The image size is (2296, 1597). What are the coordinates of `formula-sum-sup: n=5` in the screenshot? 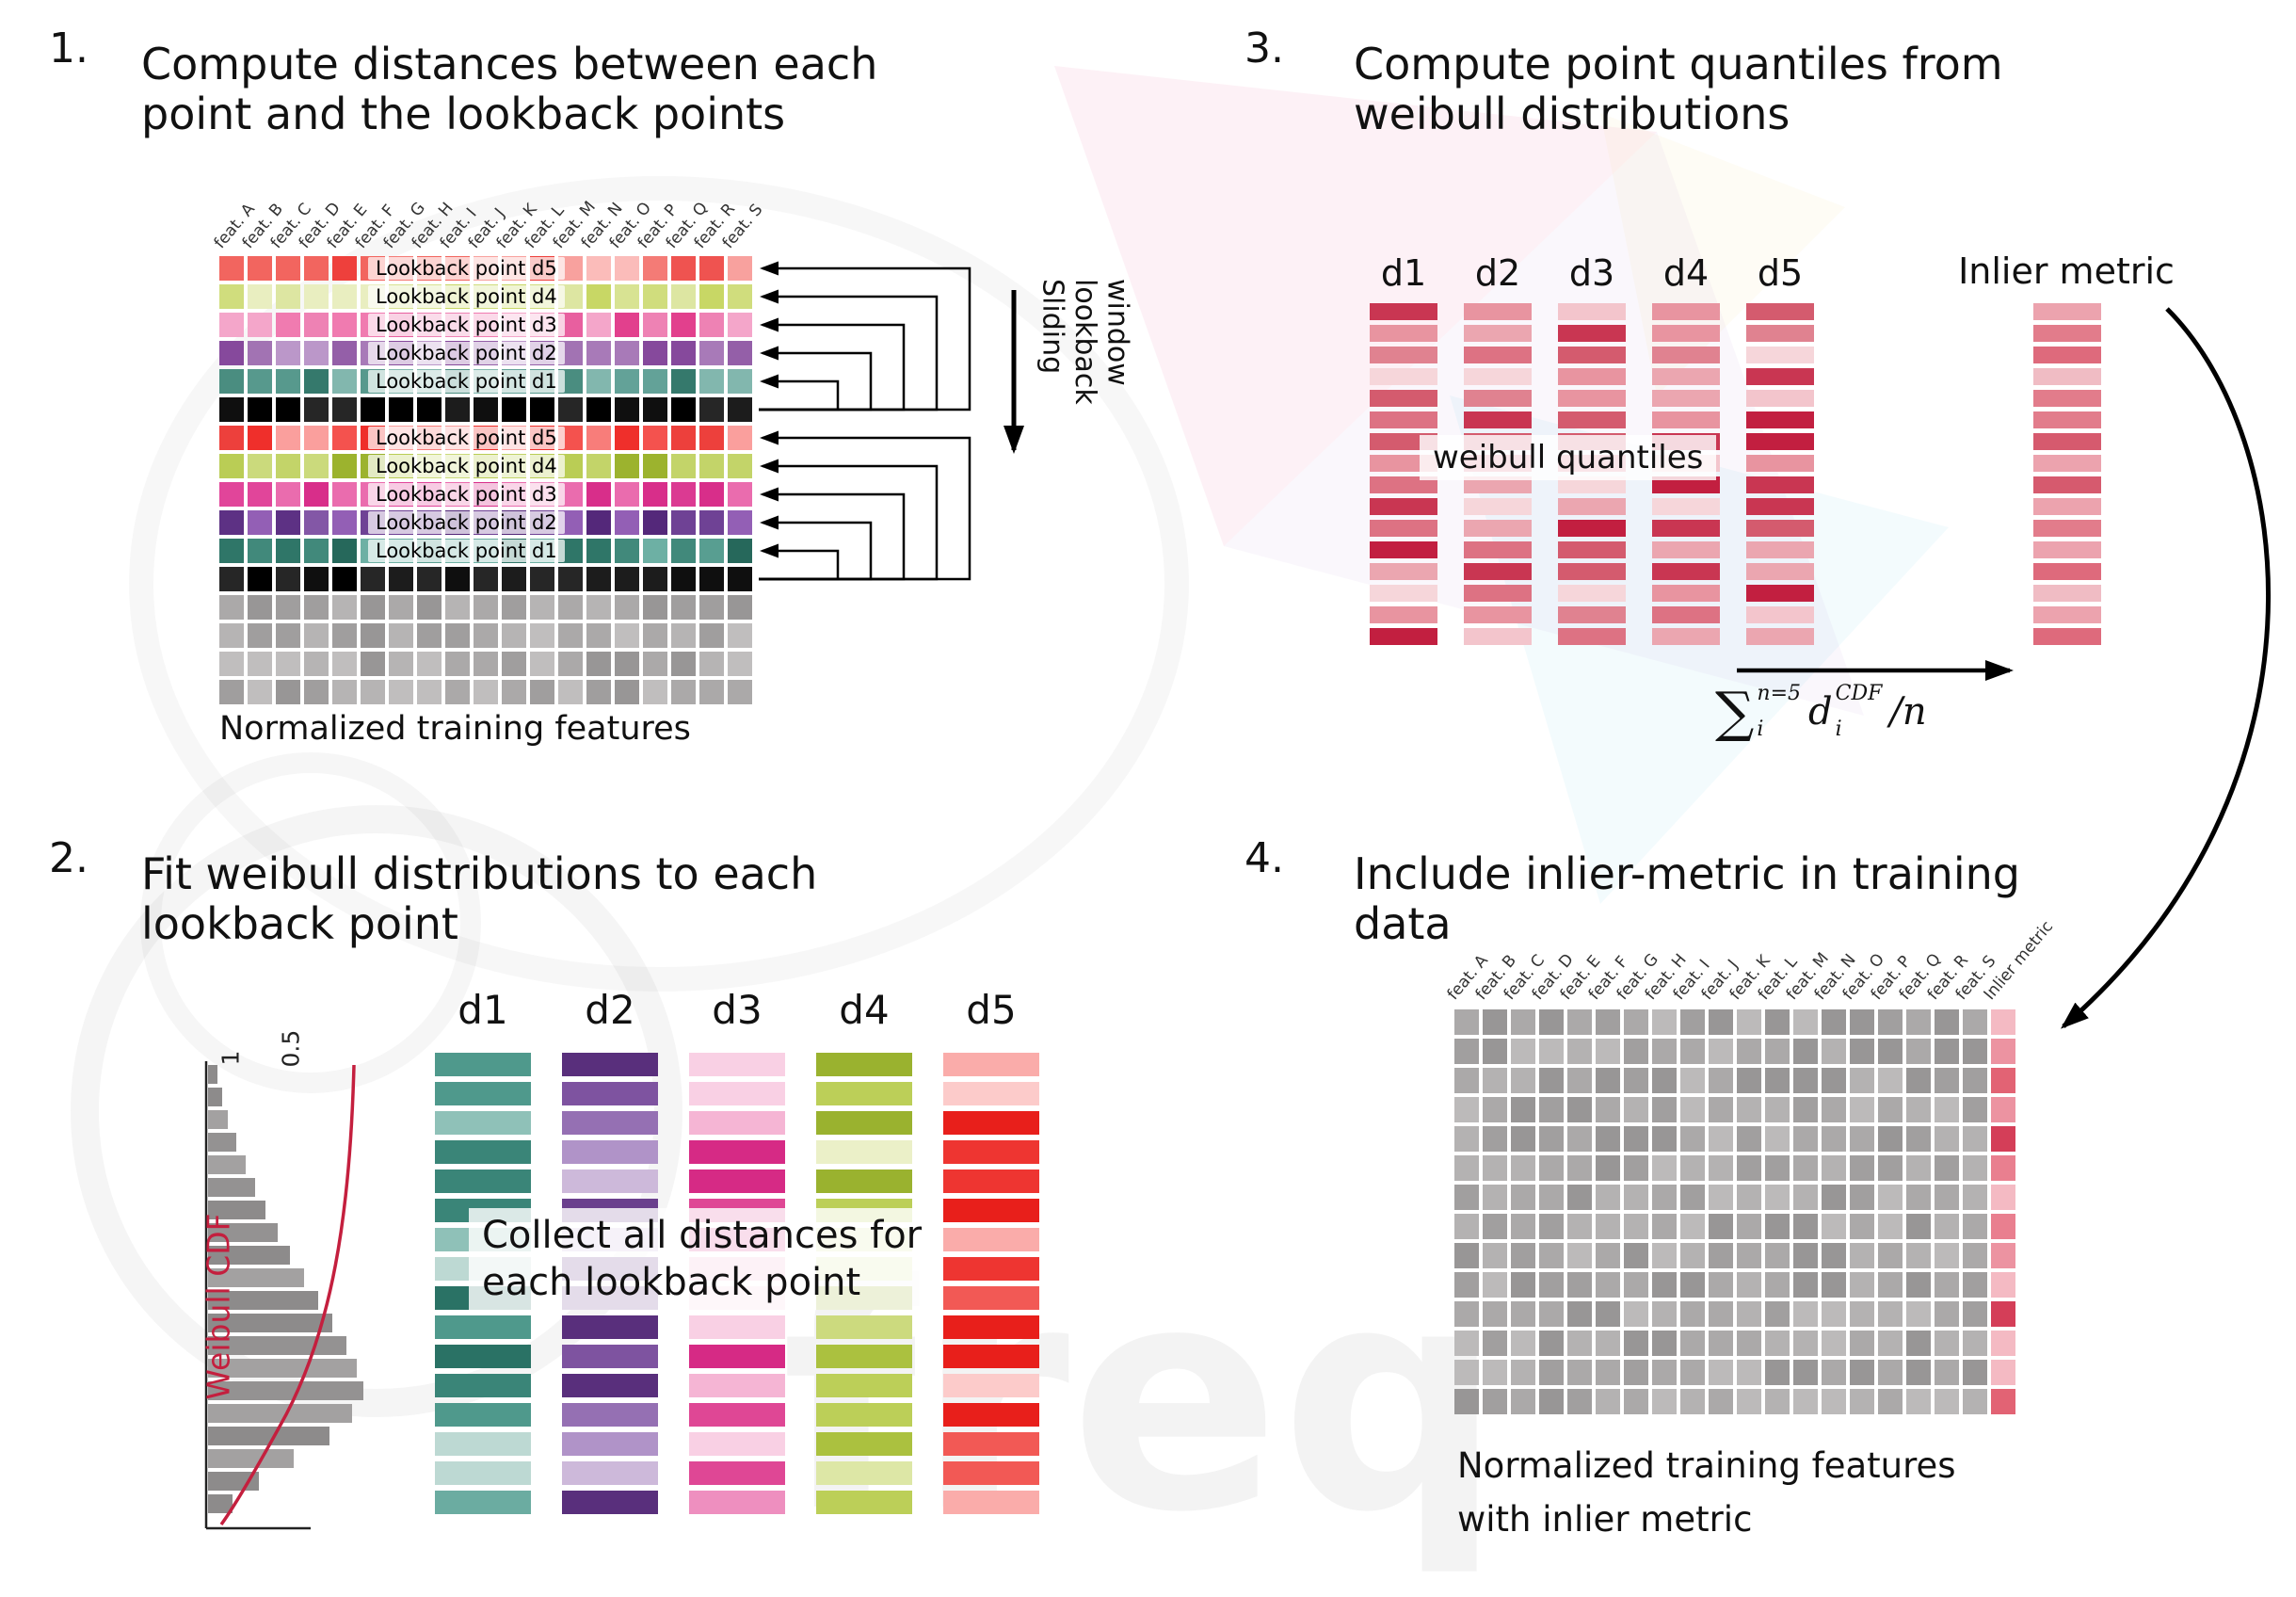 It's located at (1780, 693).